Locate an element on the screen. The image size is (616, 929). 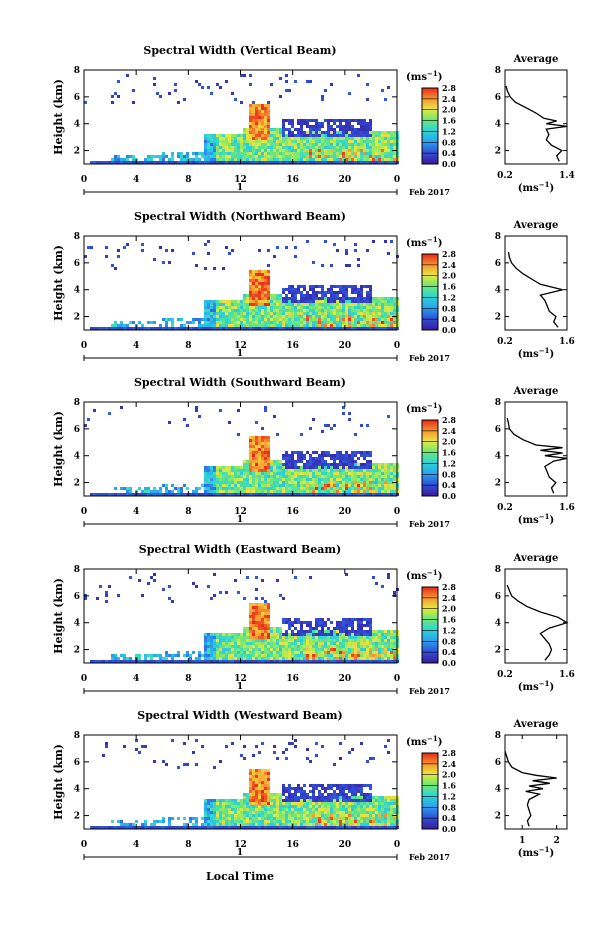
heatmap-cells is located at coordinates (241, 285).